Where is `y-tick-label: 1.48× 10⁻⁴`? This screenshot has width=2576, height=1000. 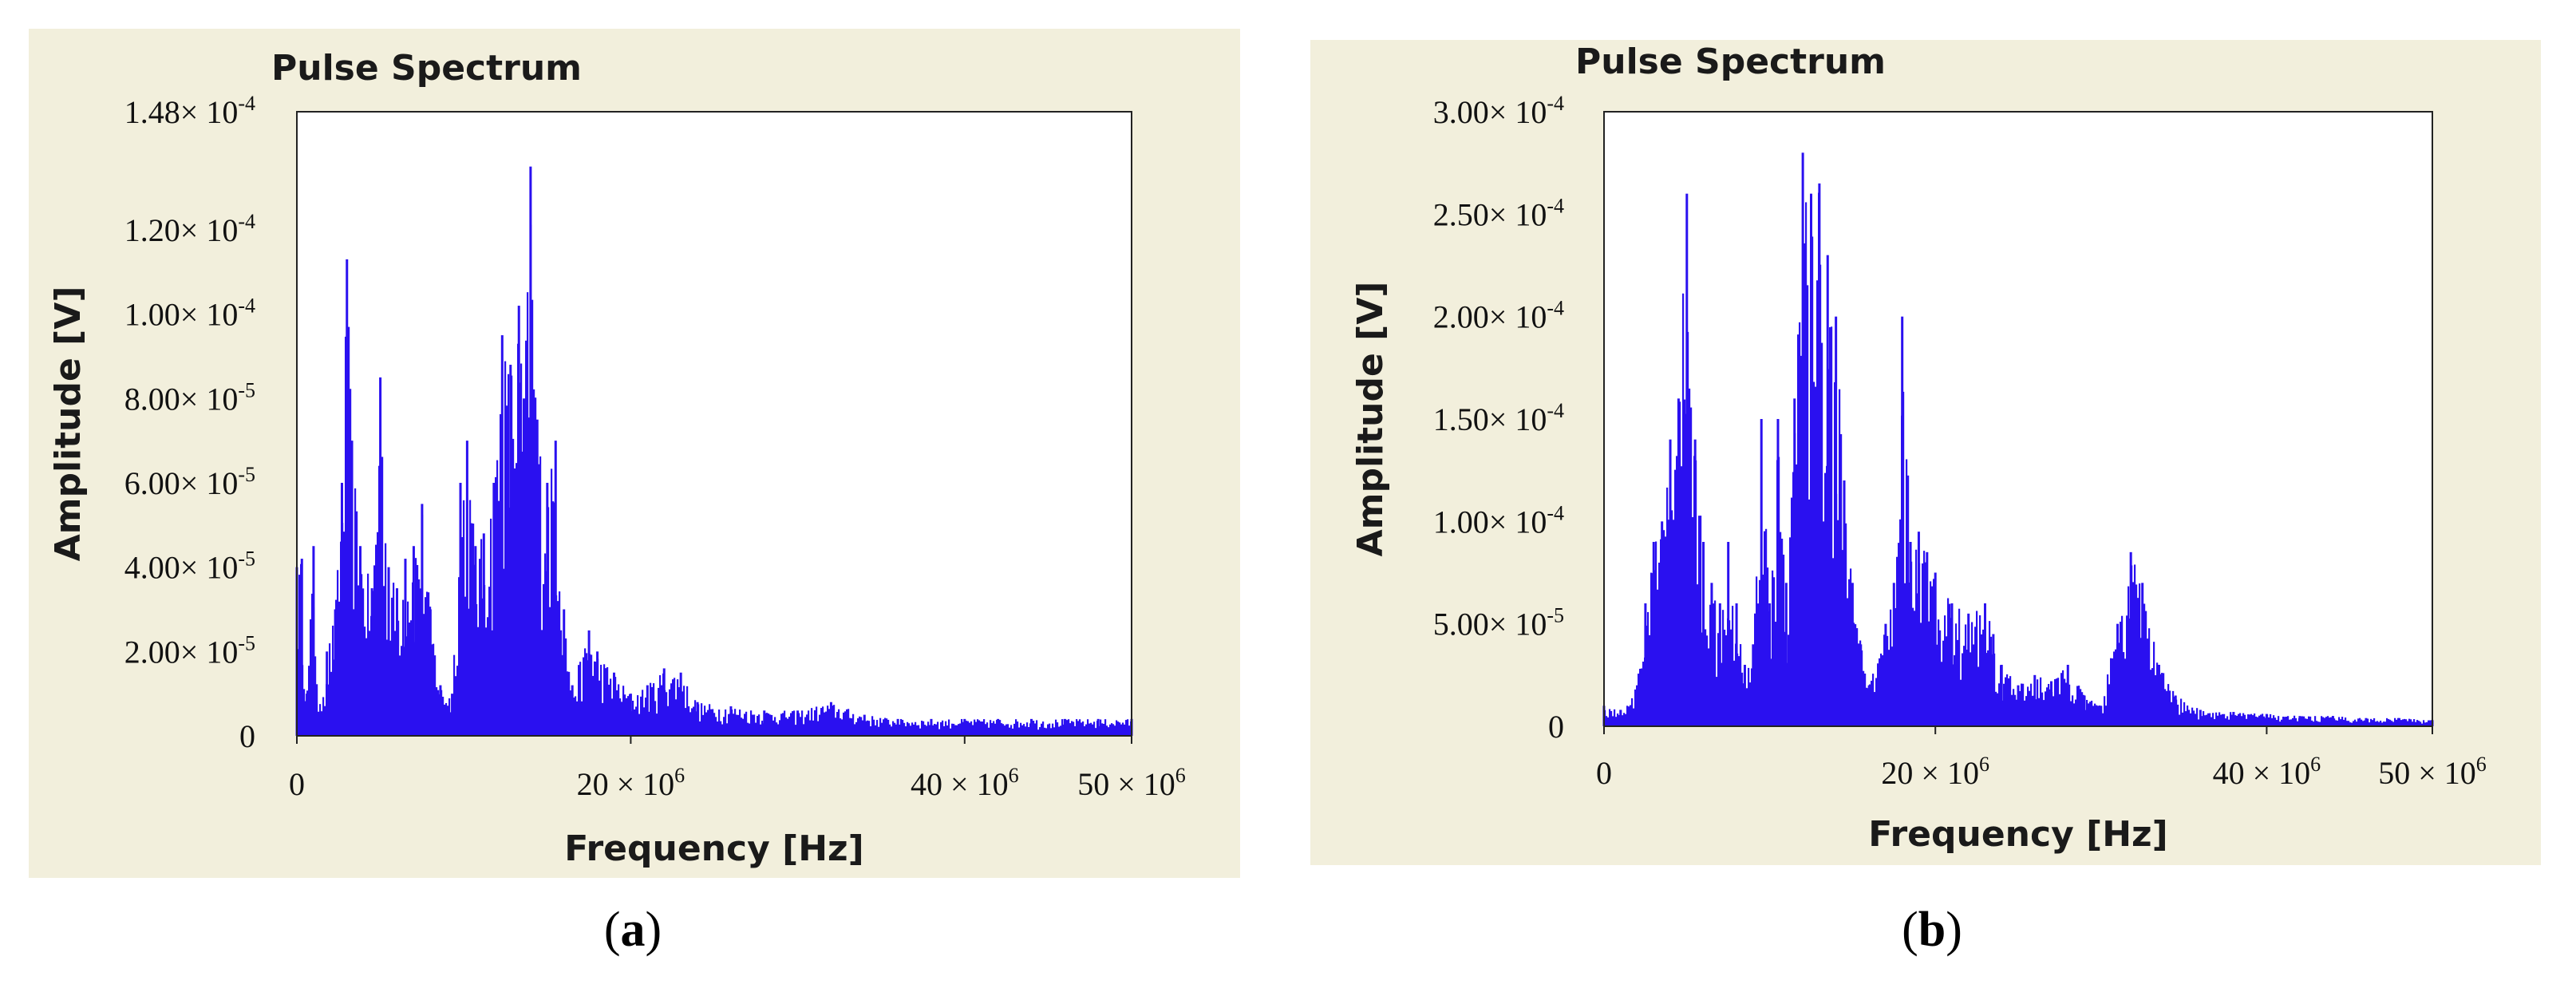 y-tick-label: 1.48× 10⁻⁴ is located at coordinates (189, 111).